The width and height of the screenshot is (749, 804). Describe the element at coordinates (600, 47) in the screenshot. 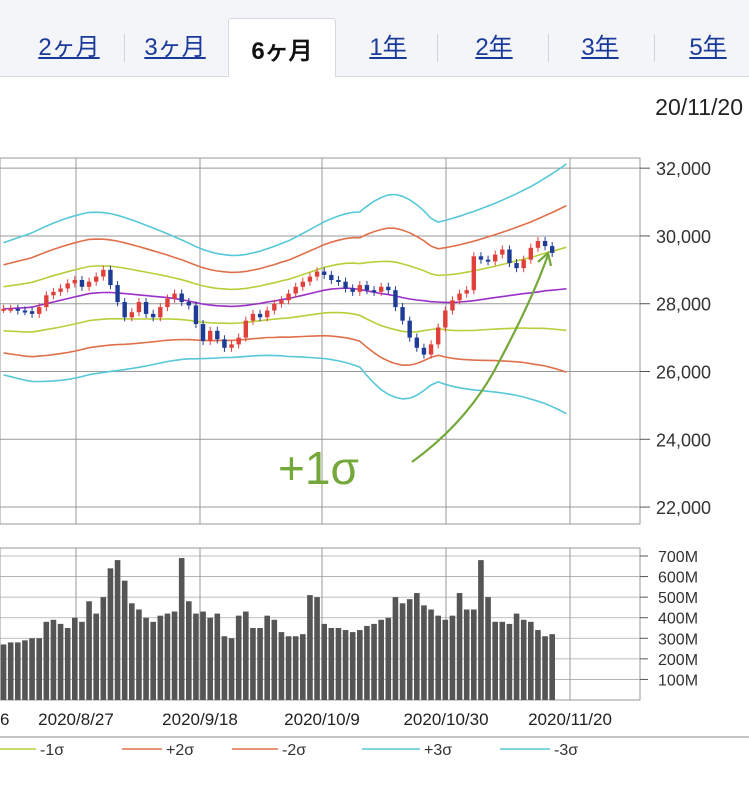

I see `tab-3-years: 3年` at that location.